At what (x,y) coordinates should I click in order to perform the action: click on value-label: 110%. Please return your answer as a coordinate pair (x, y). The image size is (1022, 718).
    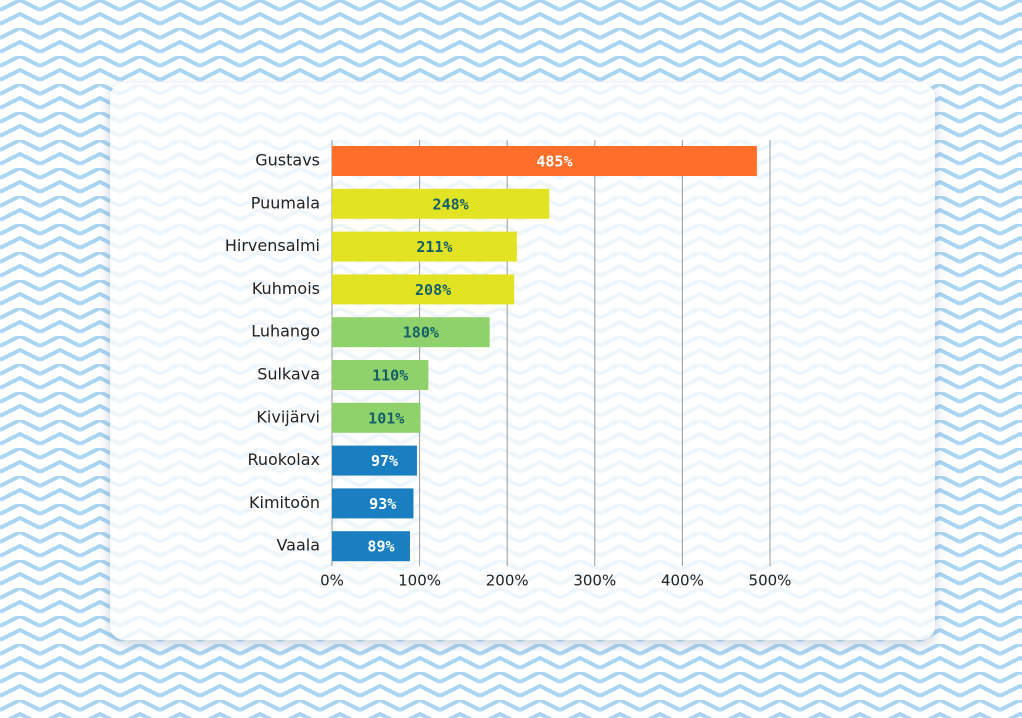
    Looking at the image, I should click on (390, 376).